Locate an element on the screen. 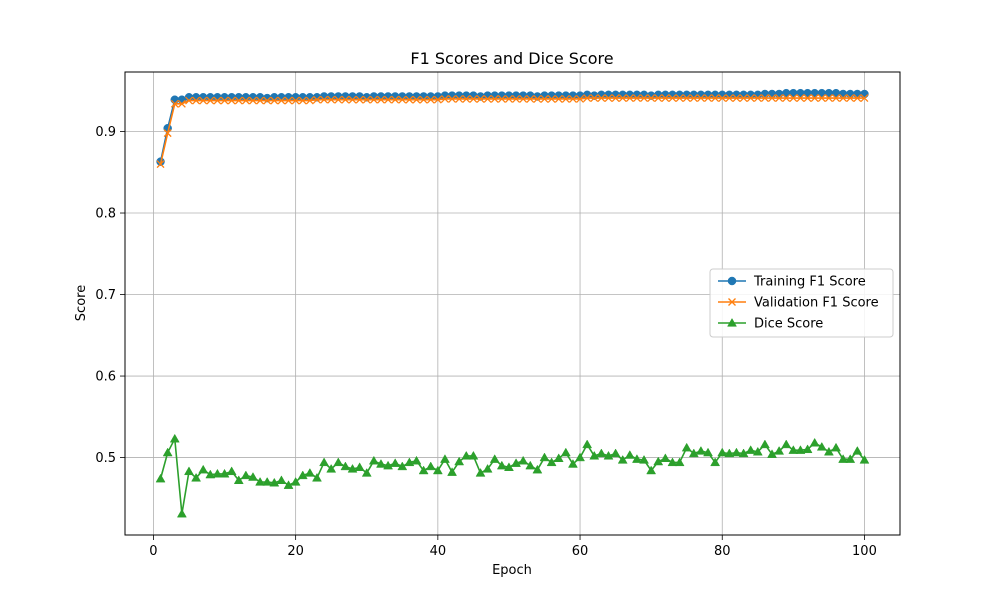  x-tick-label: 40 is located at coordinates (438, 551).